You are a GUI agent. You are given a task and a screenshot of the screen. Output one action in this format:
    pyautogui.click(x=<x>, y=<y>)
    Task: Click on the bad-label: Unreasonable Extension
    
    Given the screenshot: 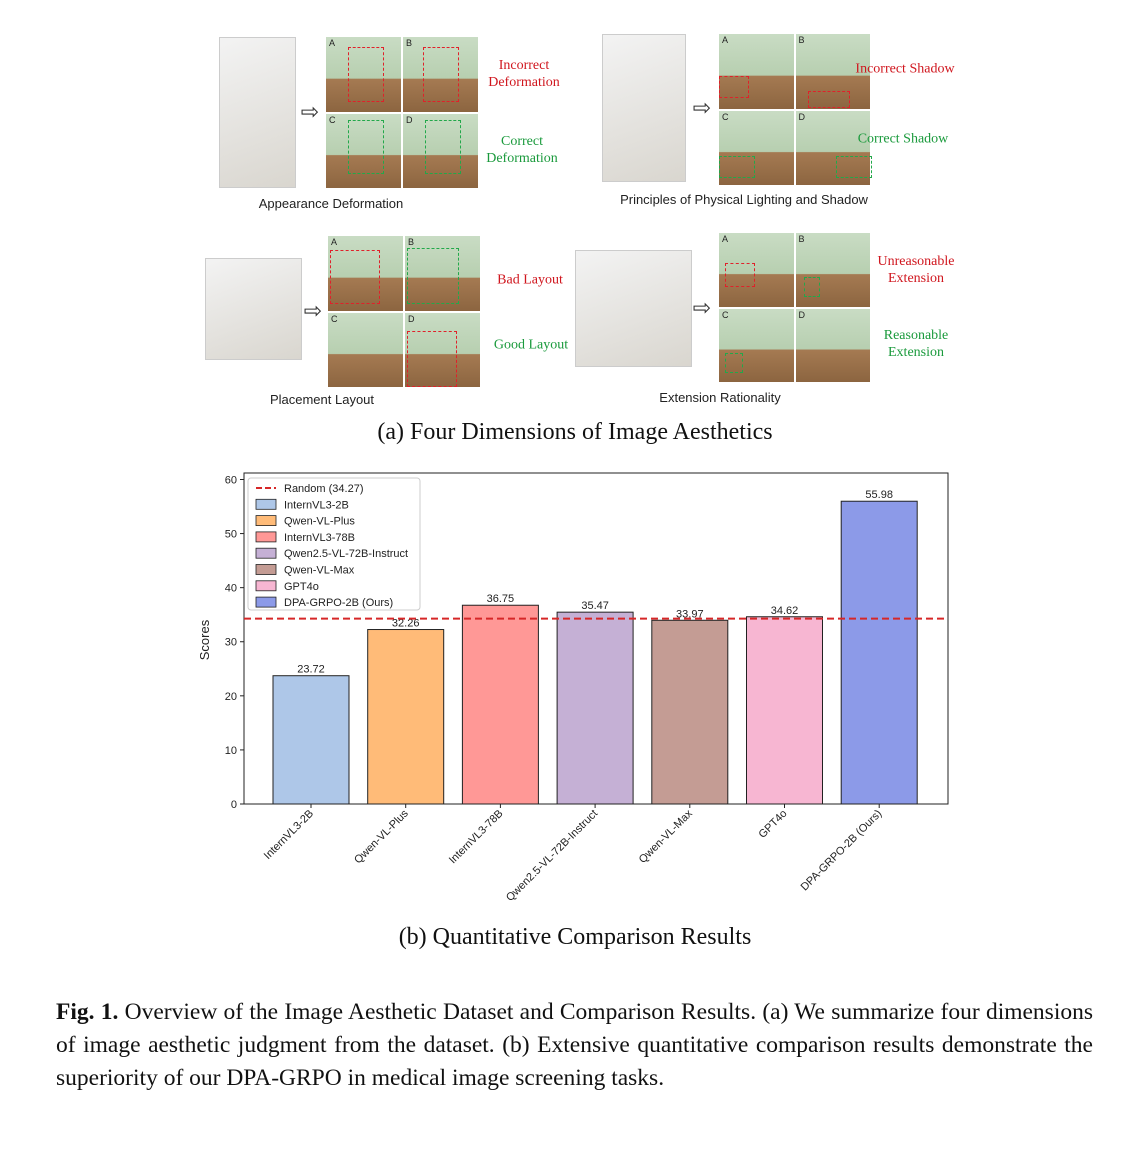 What is the action you would take?
    pyautogui.click(x=916, y=270)
    